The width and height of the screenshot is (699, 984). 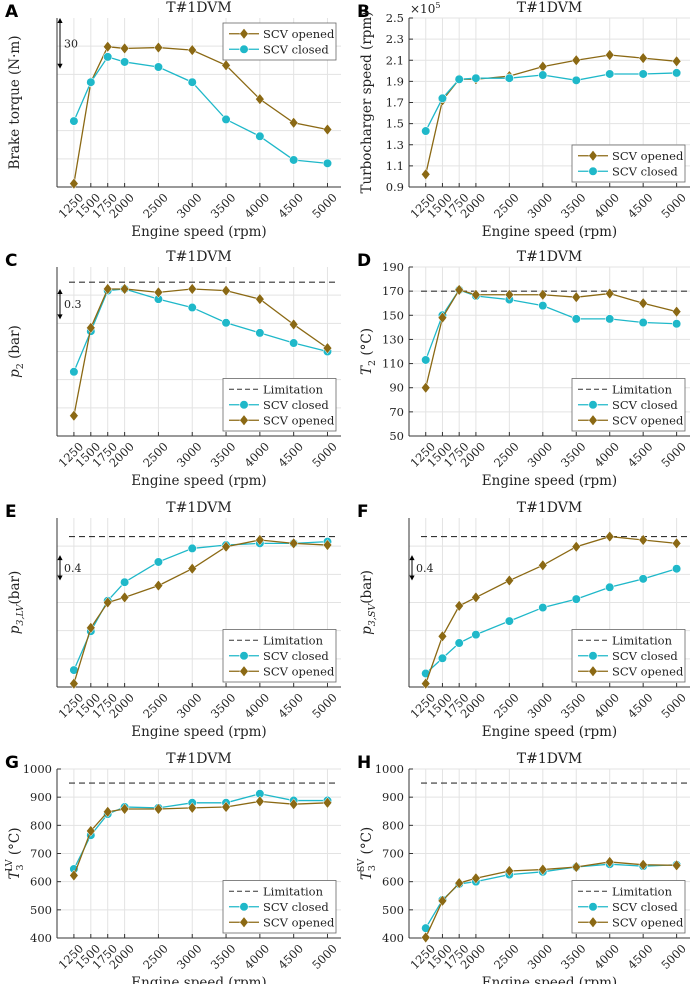 What do you see at coordinates (364, 261) in the screenshot?
I see `panel-letter: D` at bounding box center [364, 261].